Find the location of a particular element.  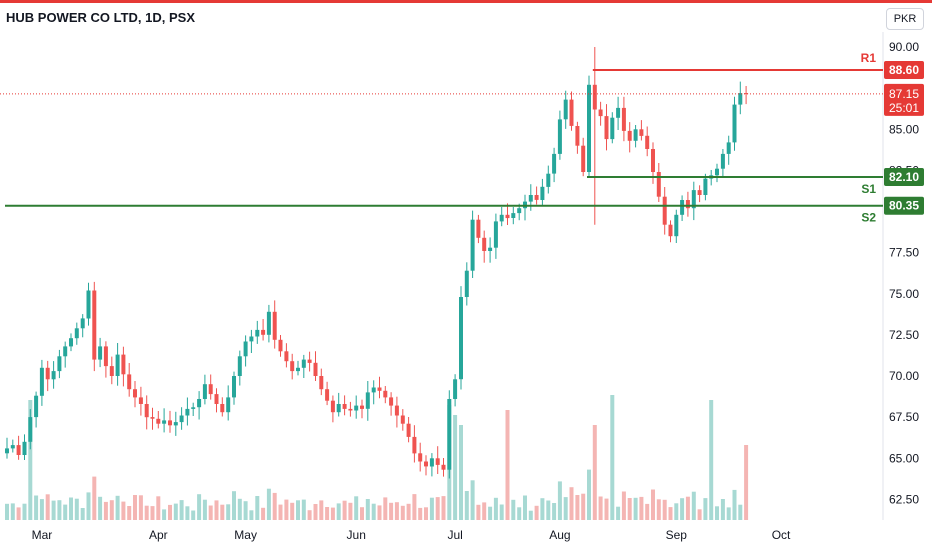

level-price-badge is located at coordinates (904, 176).